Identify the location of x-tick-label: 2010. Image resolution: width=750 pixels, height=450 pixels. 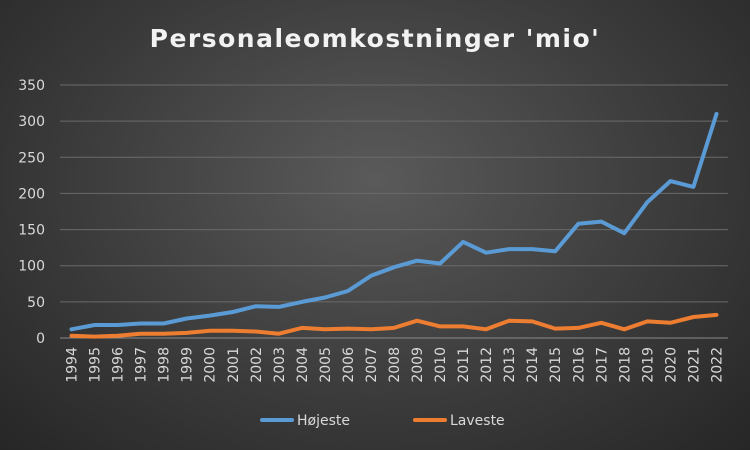
(441, 365).